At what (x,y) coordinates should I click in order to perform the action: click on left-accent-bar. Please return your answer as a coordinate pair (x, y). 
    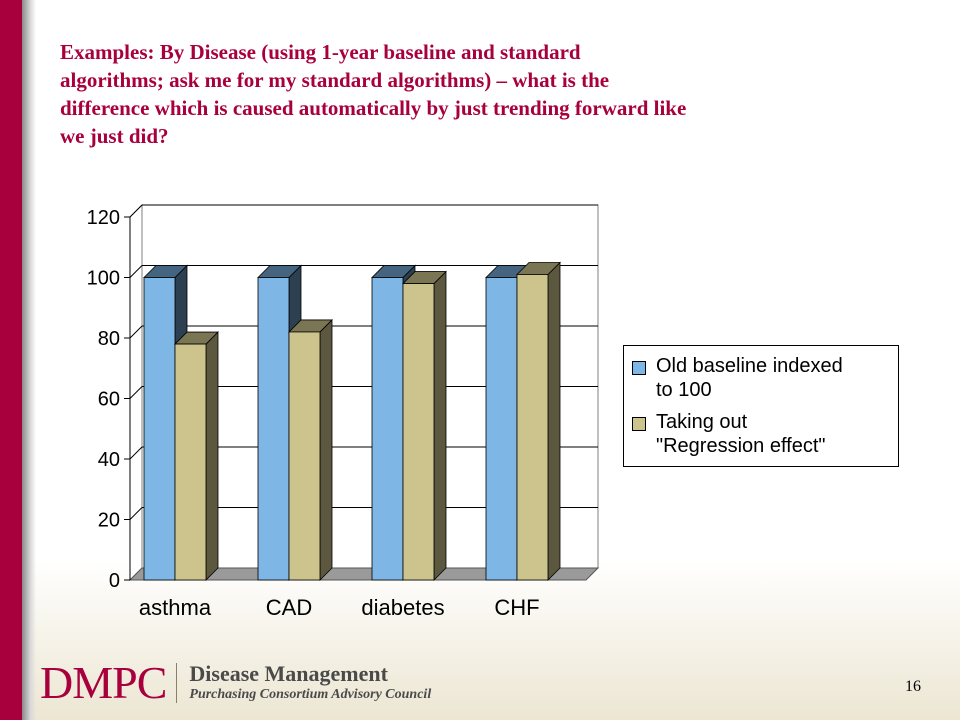
    Looking at the image, I should click on (11, 360).